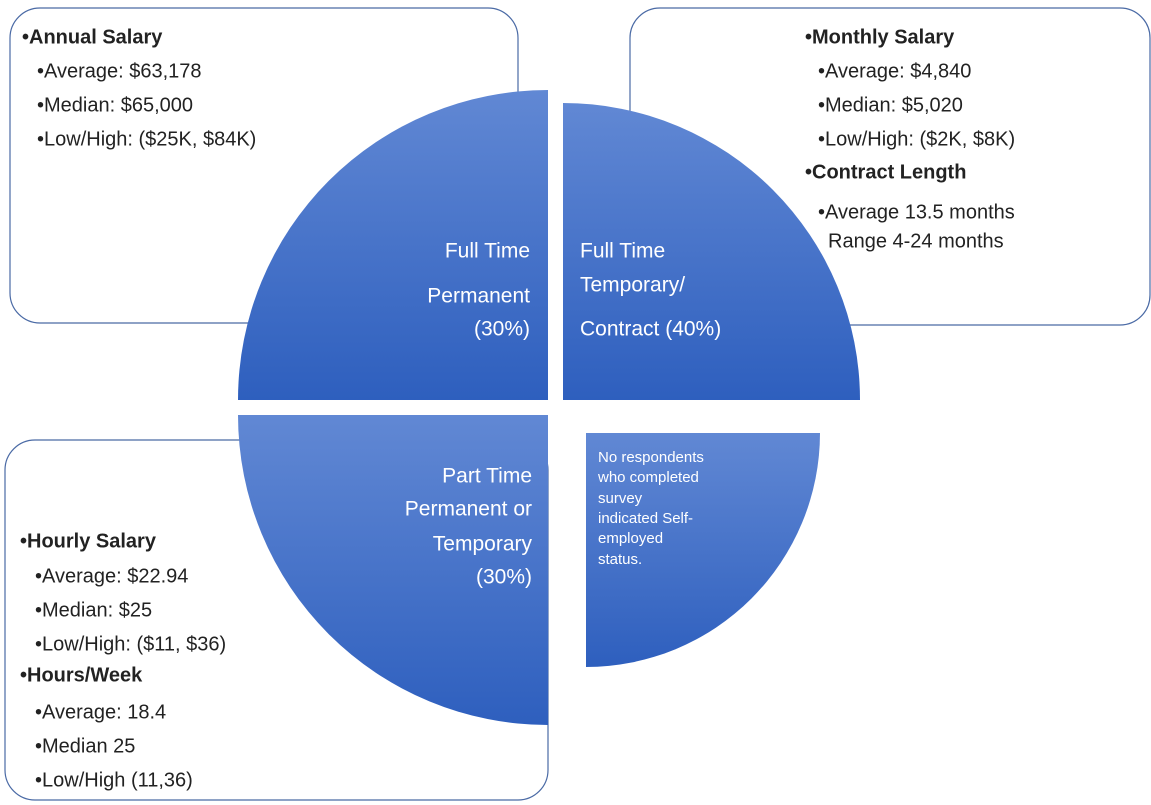 The image size is (1151, 805). Describe the element at coordinates (648, 477) in the screenshot. I see `quadrant-label: who completed` at that location.